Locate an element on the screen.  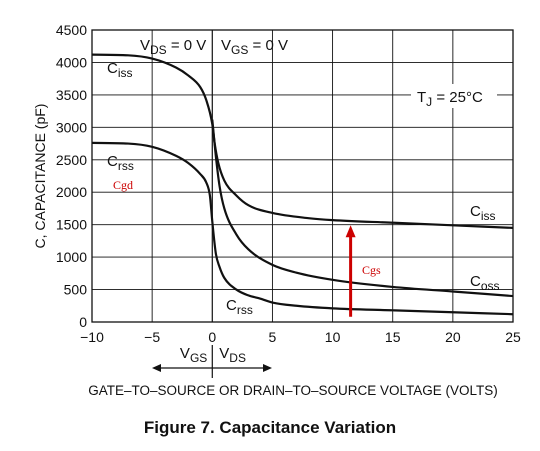
tj-label-bg is located at coordinates (454, 96).